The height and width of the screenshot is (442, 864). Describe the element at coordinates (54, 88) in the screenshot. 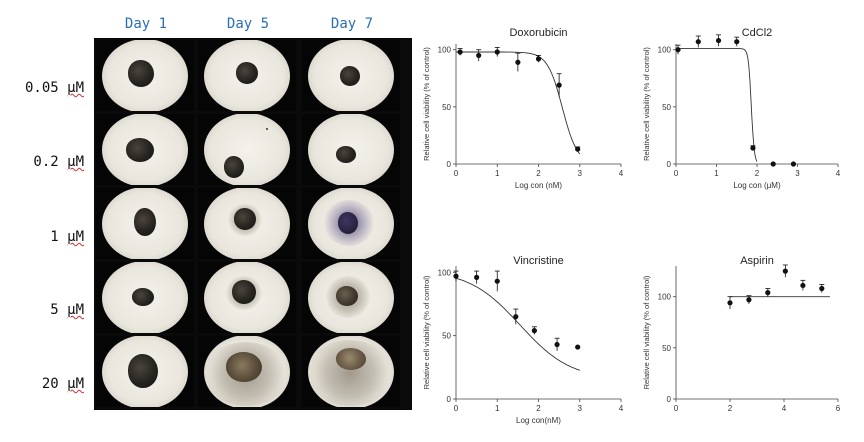

I see `conc-label-1: 0.05 μM` at that location.